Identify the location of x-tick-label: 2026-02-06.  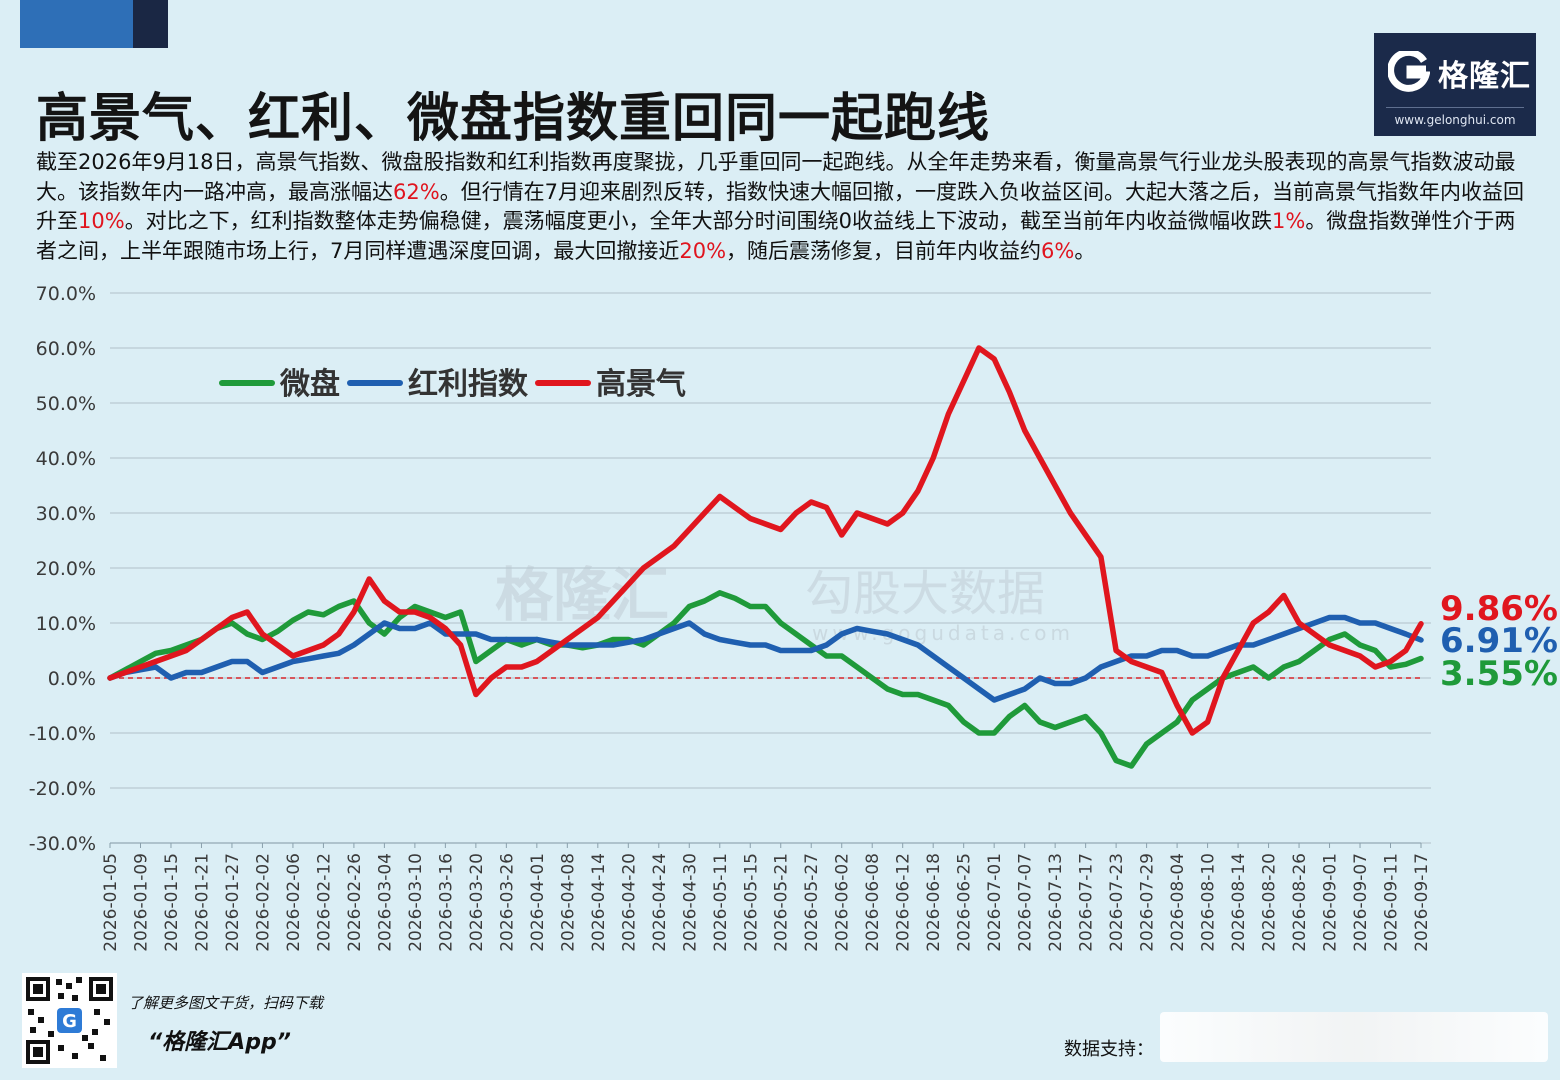
(294, 902).